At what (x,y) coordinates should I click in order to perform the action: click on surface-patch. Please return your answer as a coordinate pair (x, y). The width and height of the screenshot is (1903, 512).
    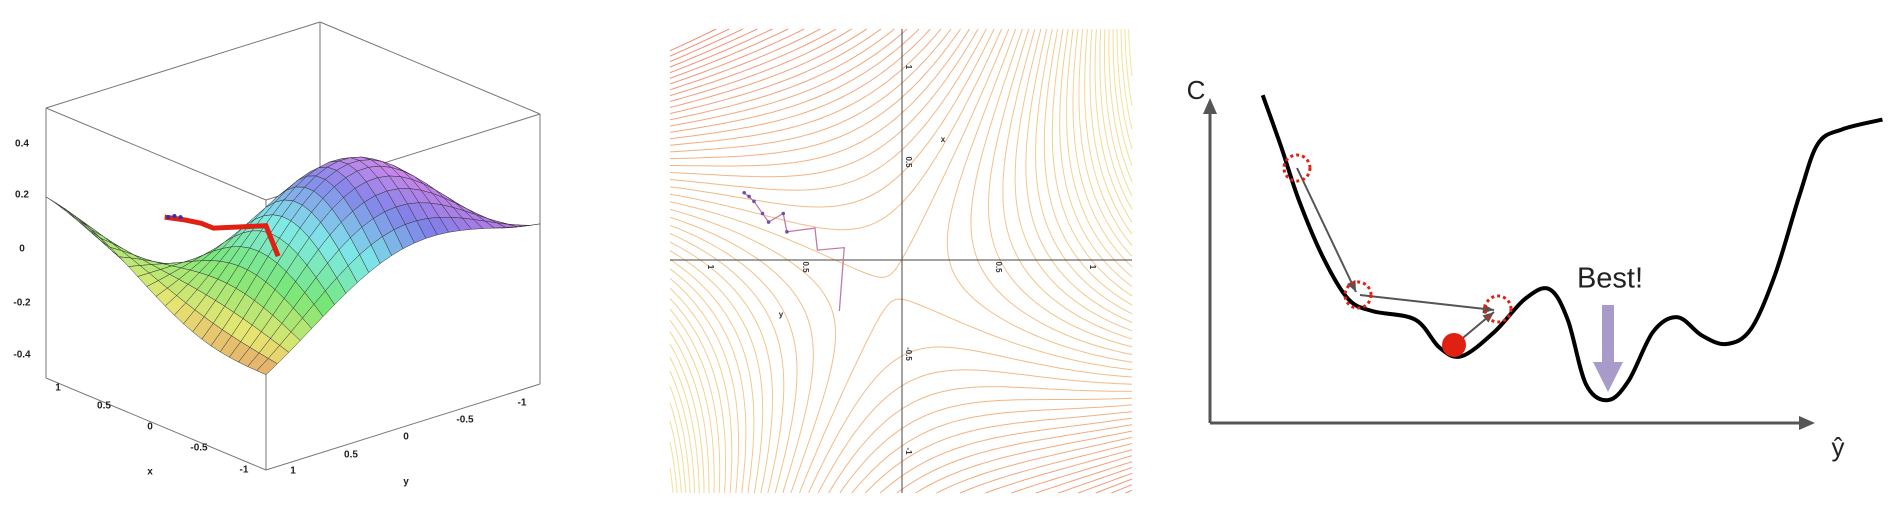
    Looking at the image, I should click on (267, 366).